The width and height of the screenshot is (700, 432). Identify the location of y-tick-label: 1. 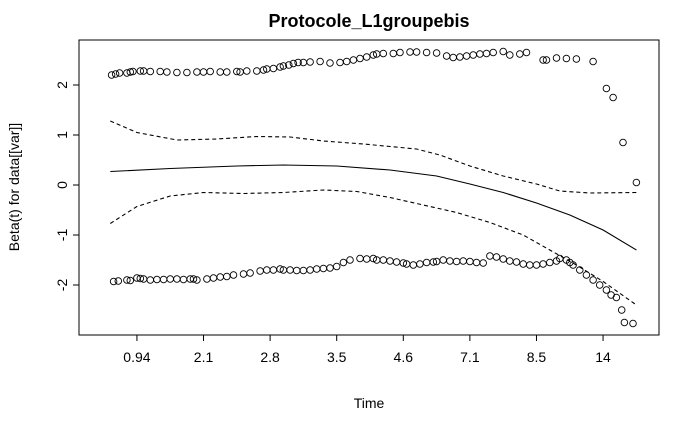
(62, 135).